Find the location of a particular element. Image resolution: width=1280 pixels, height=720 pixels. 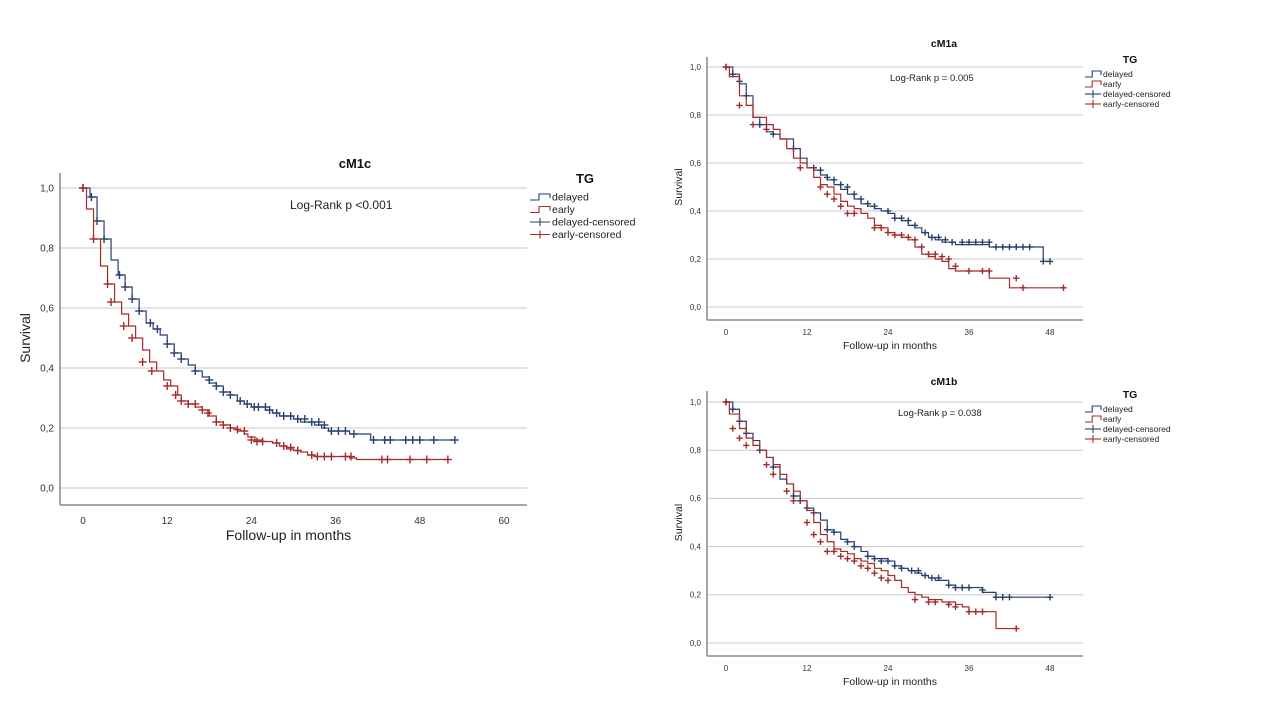

x-tick-label: 12 is located at coordinates (807, 668).